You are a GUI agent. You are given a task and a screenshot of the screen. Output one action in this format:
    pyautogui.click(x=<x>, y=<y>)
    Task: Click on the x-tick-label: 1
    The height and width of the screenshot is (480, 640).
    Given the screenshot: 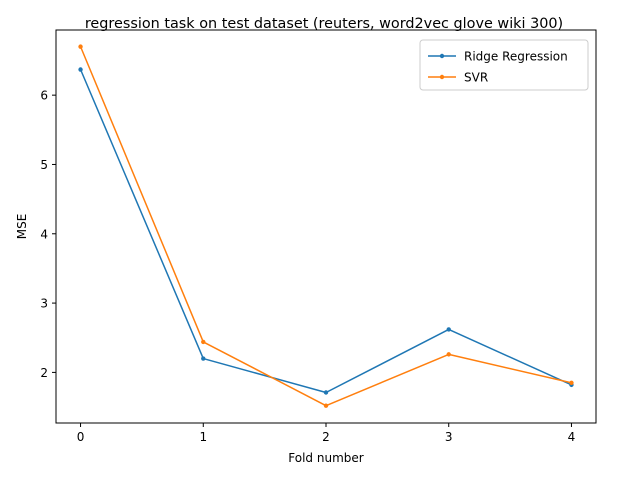 What is the action you would take?
    pyautogui.click(x=203, y=437)
    